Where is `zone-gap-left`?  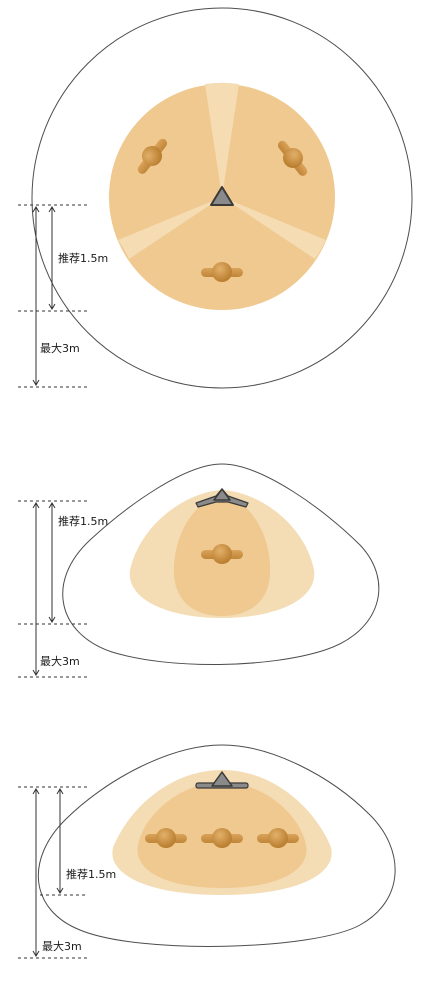 zone-gap-left is located at coordinates (170, 228).